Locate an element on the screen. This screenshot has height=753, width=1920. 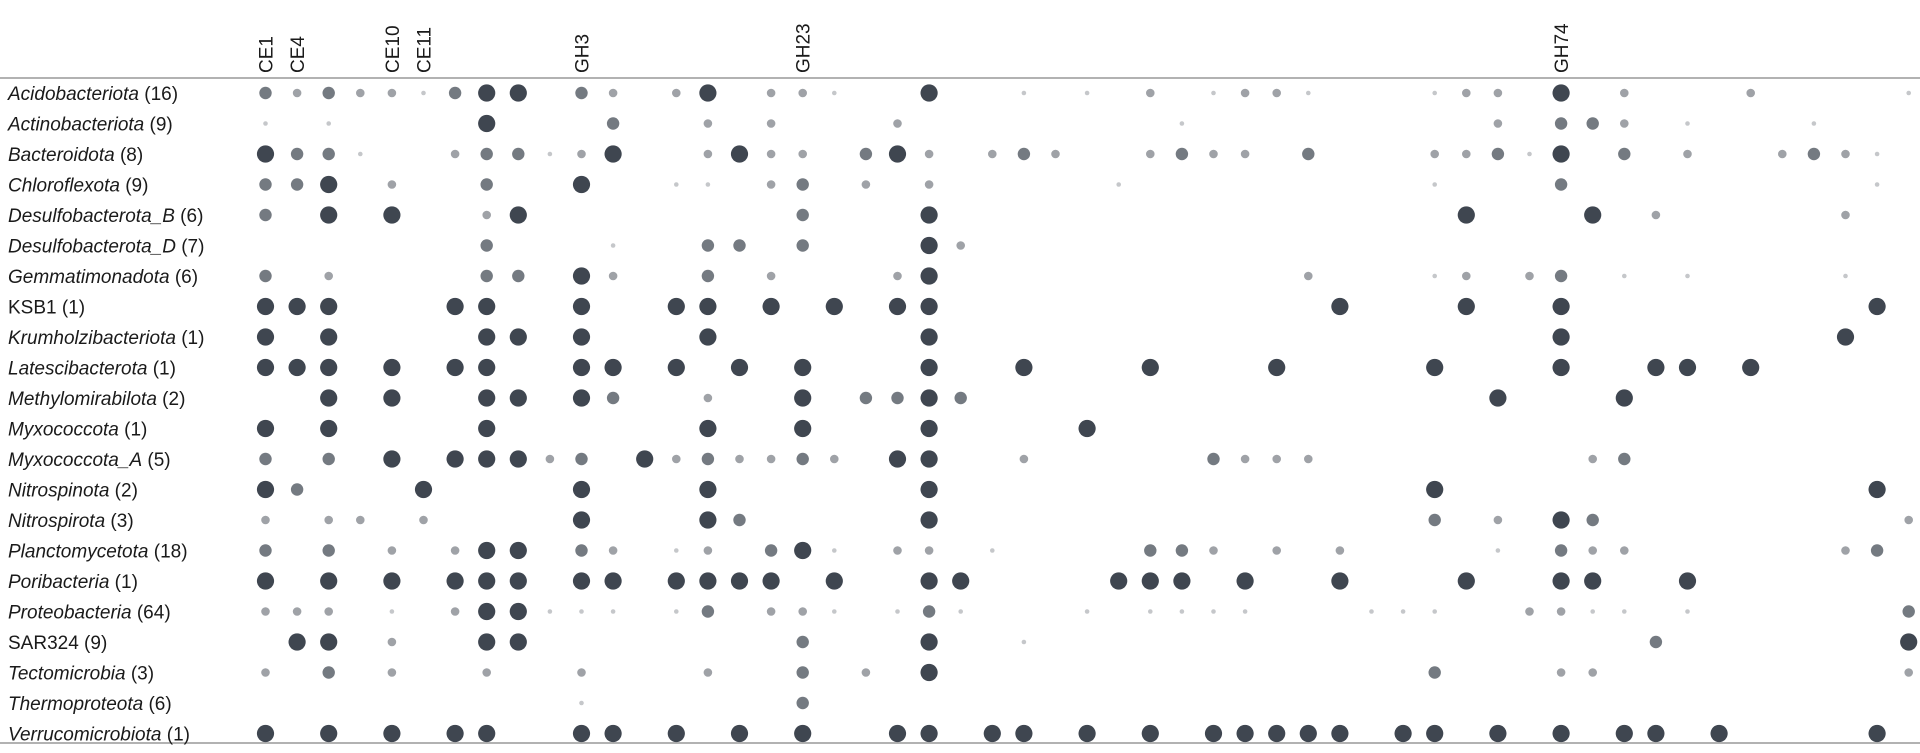
row-label-count: (5) is located at coordinates (156, 460).